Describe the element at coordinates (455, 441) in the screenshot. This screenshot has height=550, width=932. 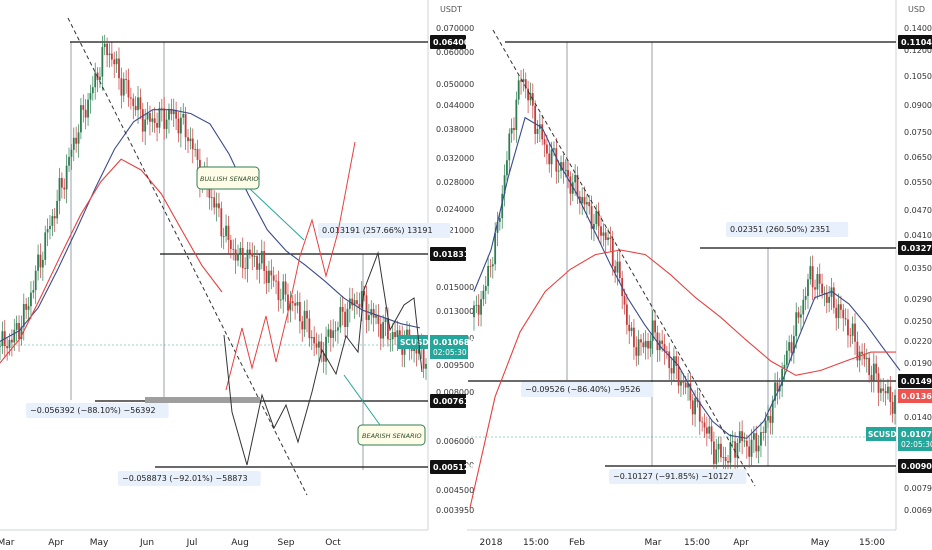
I see `y-tick-label: 0.006000` at that location.